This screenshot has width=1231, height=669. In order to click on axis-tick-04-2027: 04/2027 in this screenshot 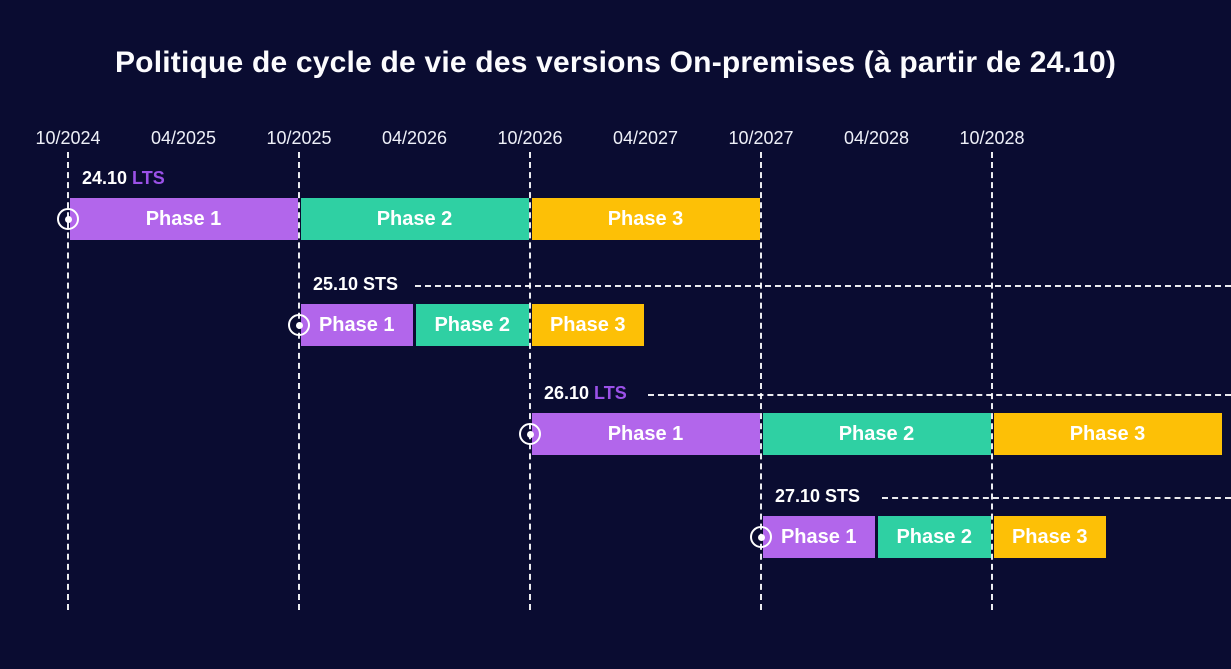, I will do `click(645, 138)`.